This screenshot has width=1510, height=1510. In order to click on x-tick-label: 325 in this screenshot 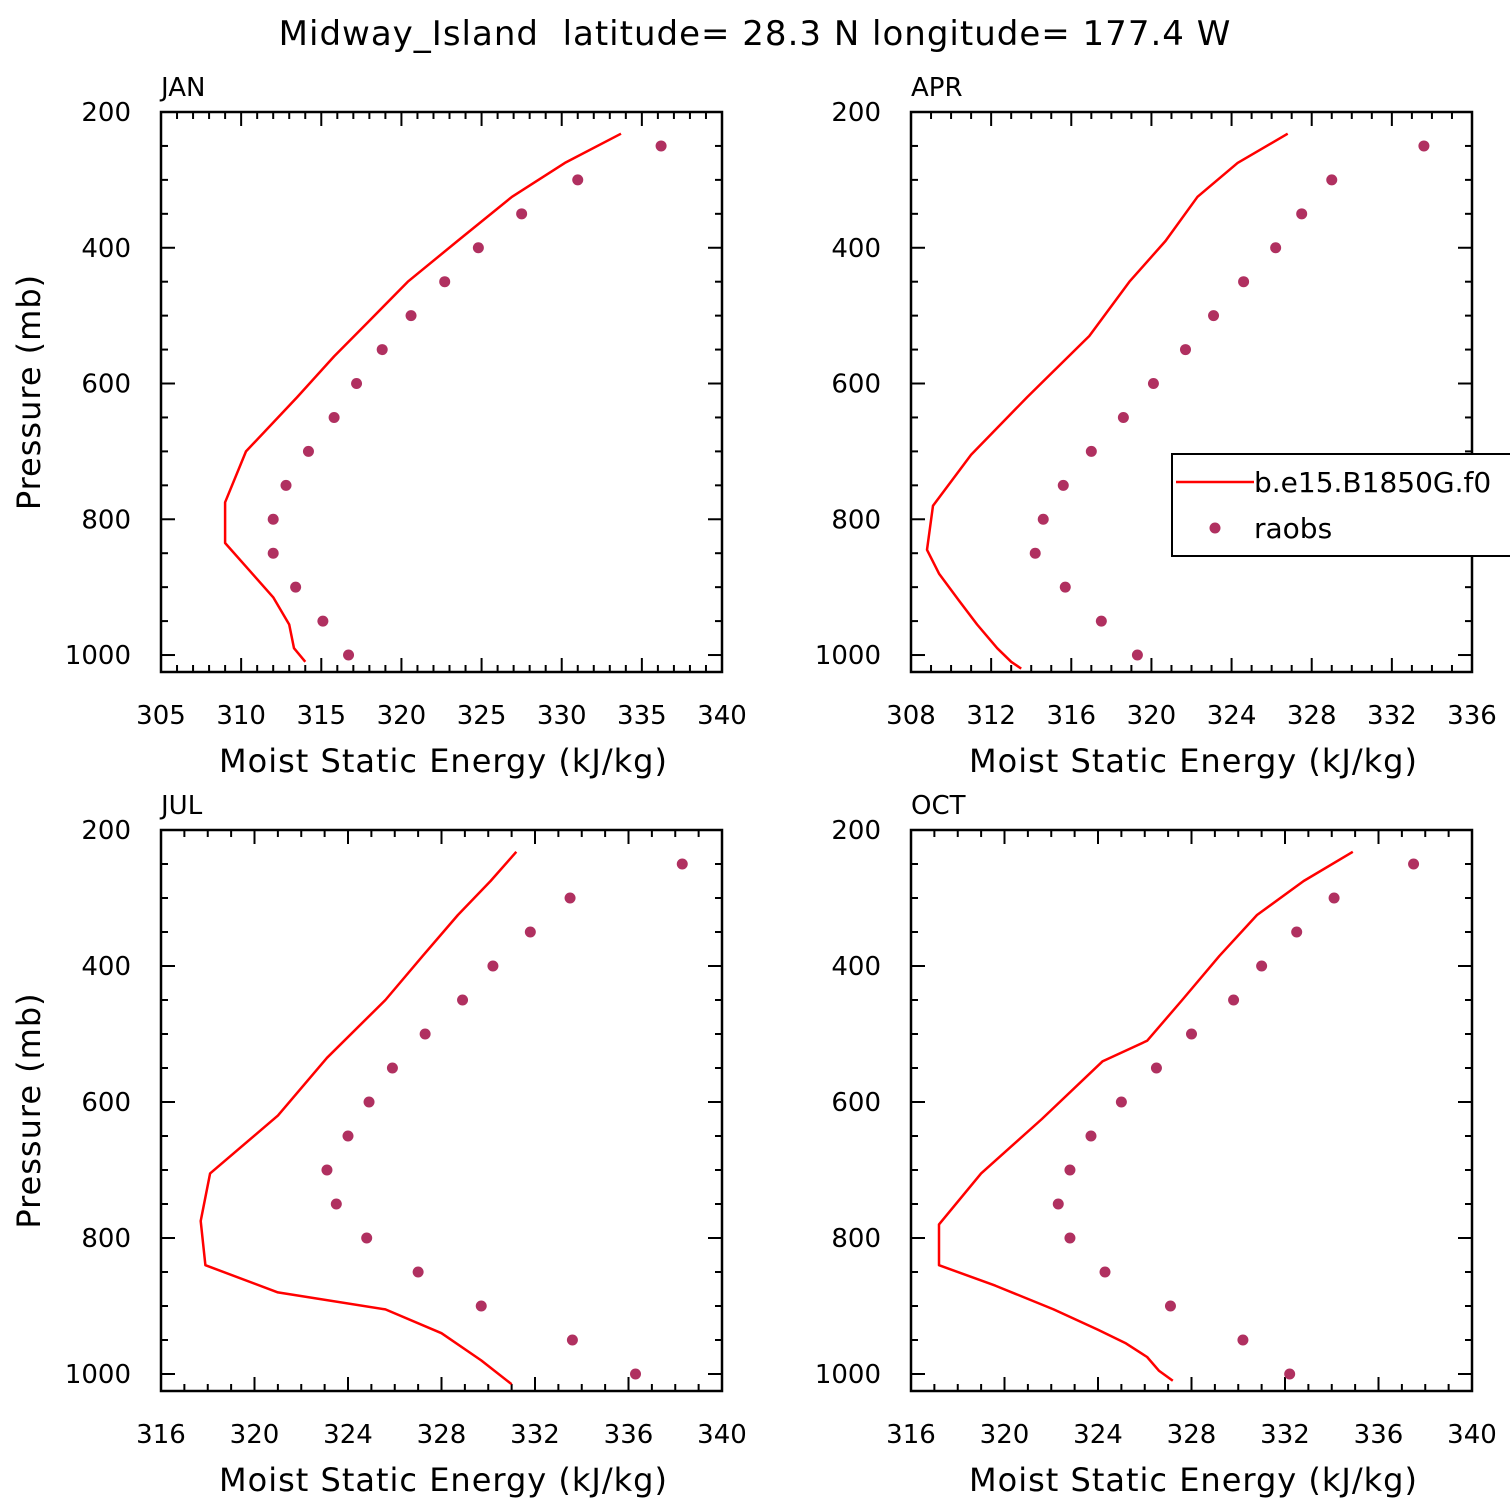, I will do `click(482, 716)`.